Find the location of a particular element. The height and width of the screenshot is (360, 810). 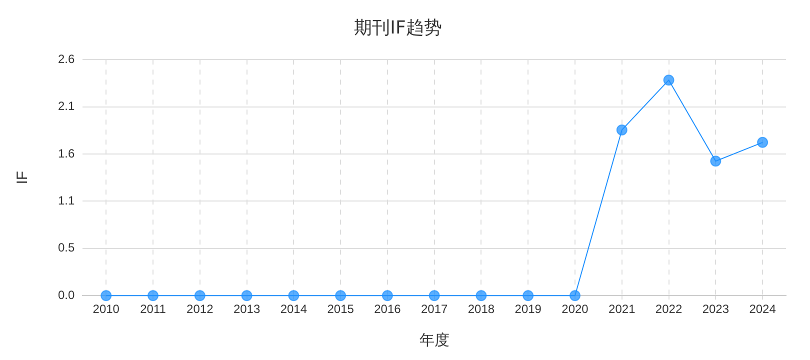

x-tick-label: 2023 is located at coordinates (716, 309).